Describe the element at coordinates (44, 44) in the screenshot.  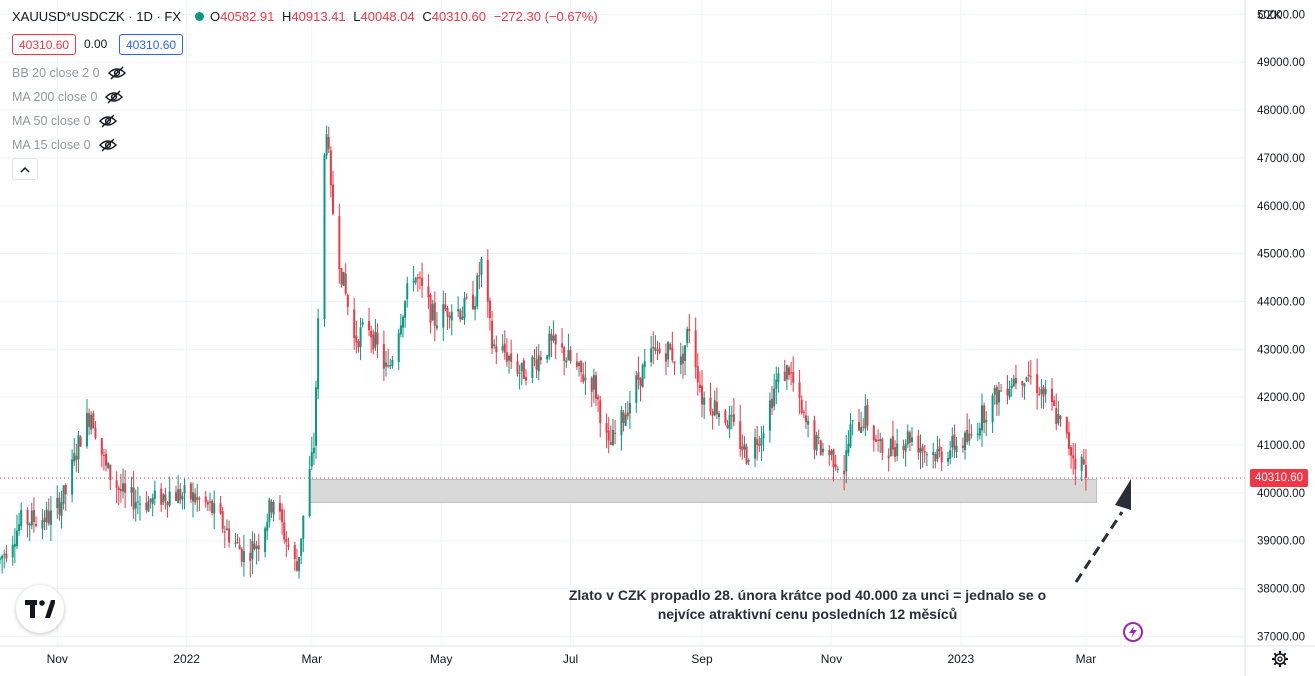
I see `sell-price-box: 40310.60` at that location.